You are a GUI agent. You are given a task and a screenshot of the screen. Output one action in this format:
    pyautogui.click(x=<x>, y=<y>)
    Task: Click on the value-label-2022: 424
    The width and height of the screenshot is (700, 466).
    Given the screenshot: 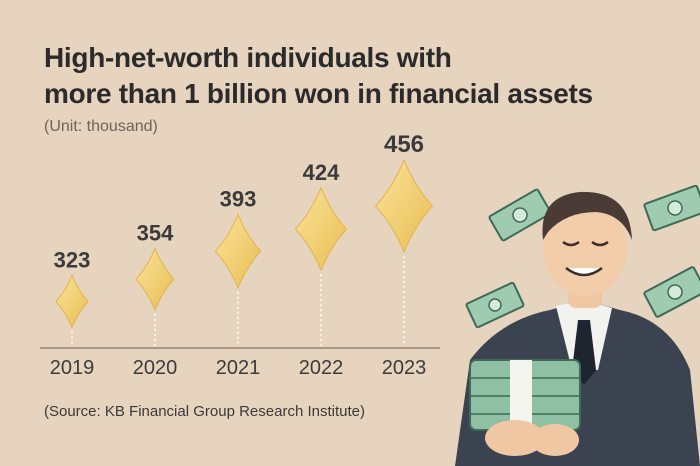 What is the action you would take?
    pyautogui.click(x=321, y=172)
    